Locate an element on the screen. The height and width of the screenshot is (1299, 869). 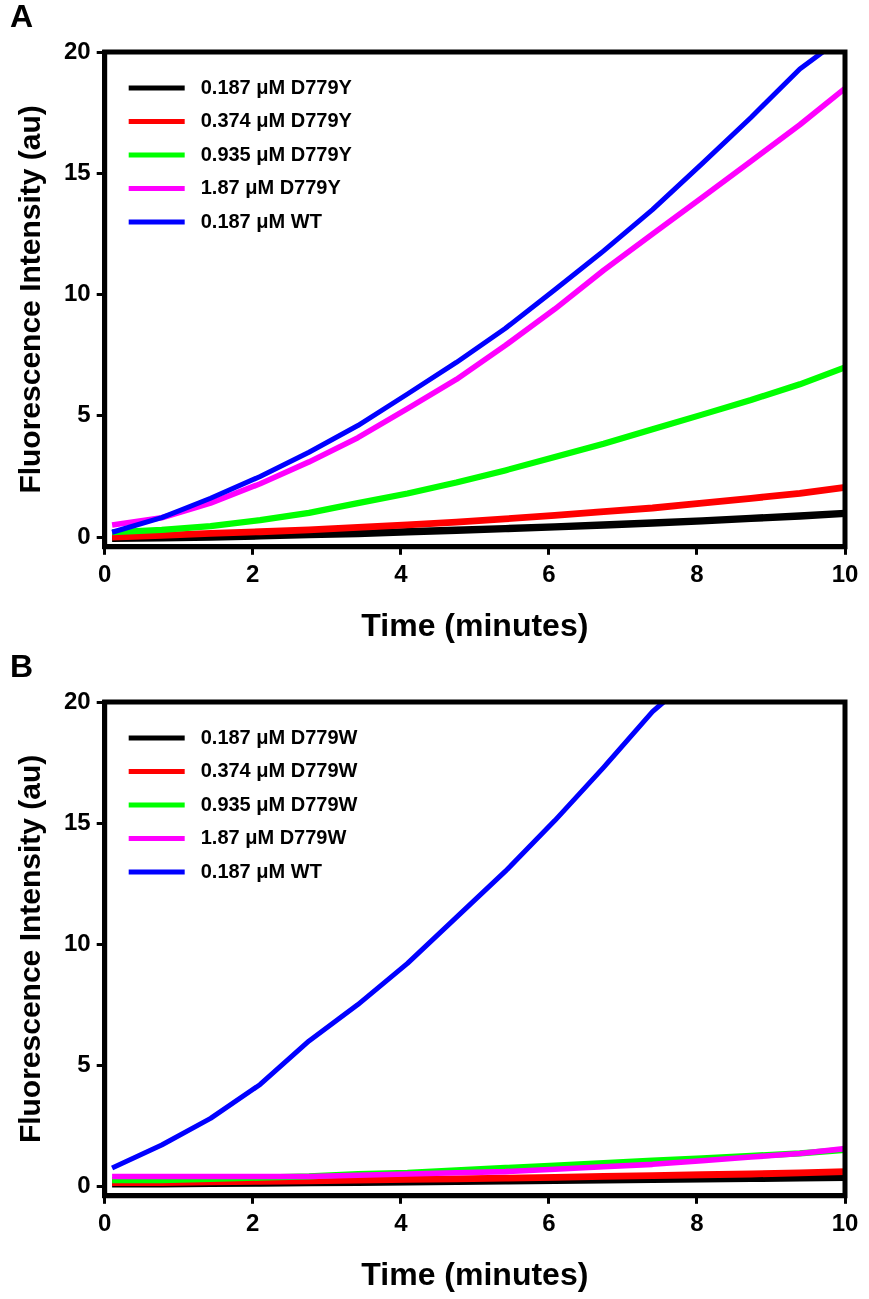
legend-label: 0.374 μM D779Y is located at coordinates (276, 120).